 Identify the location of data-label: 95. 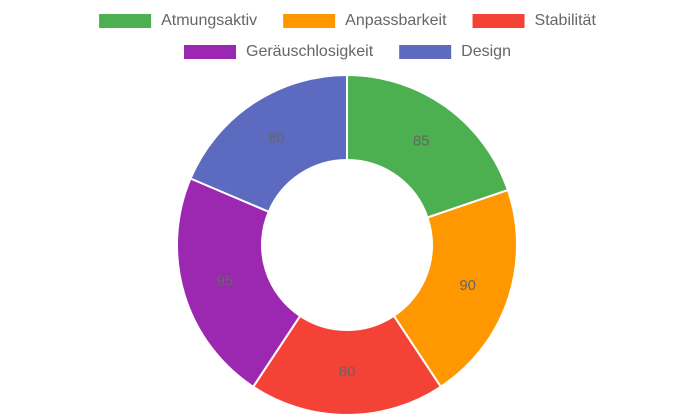
(225, 281).